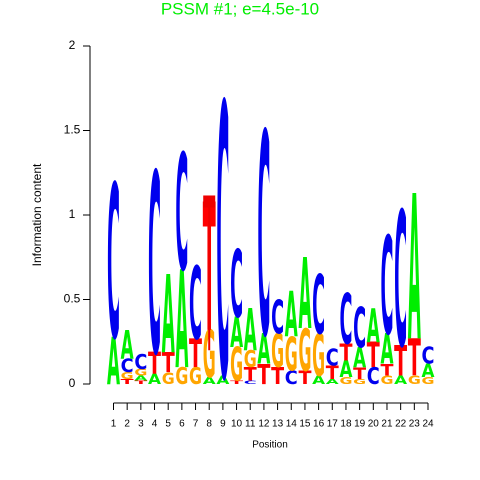  Describe the element at coordinates (72, 383) in the screenshot. I see `y-tick-label: 0` at that location.